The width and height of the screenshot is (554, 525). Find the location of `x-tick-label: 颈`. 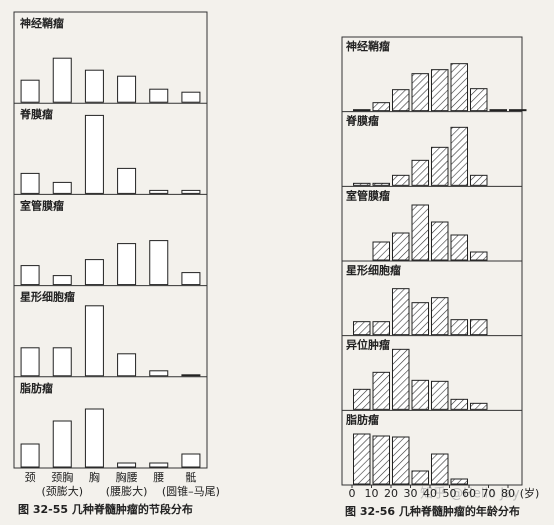

x-tick-label: 颈 is located at coordinates (30, 477).